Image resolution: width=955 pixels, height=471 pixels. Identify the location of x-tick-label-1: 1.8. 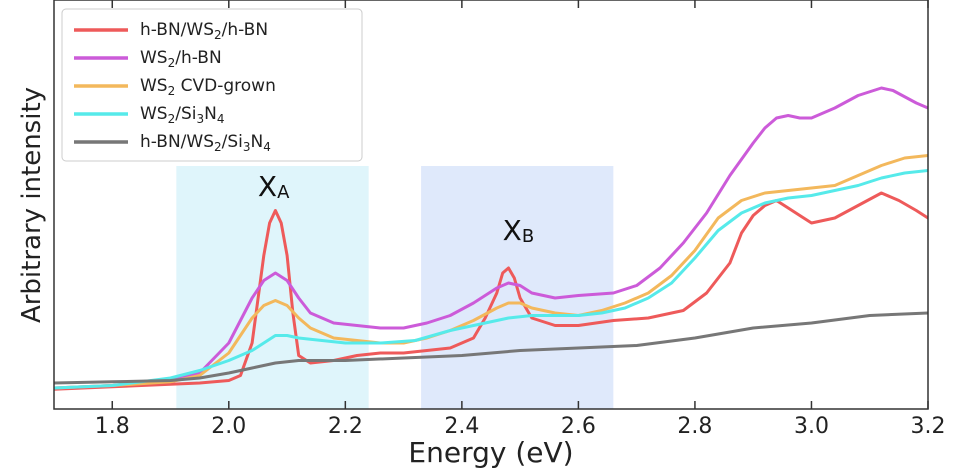
(112, 426).